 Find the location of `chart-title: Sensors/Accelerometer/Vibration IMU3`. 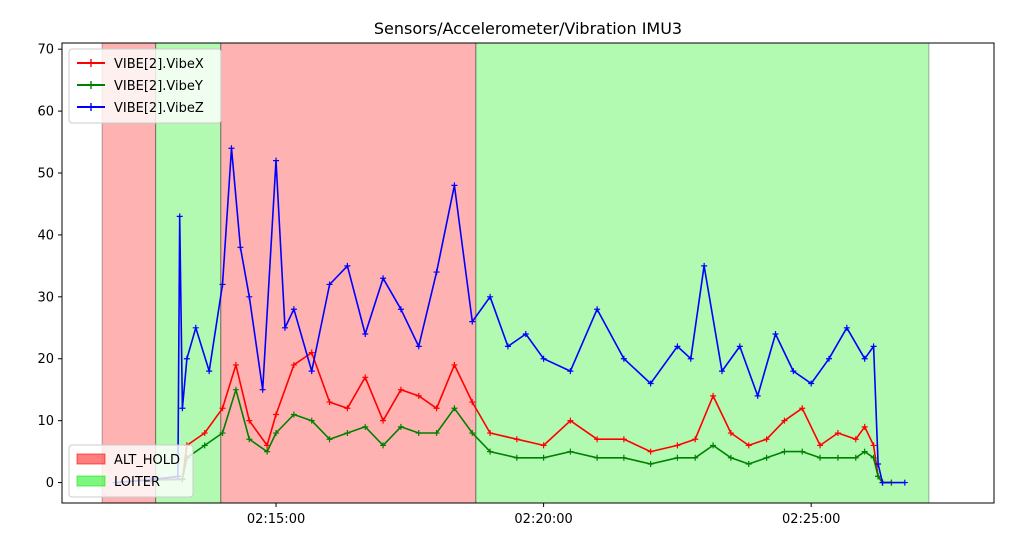

chart-title: Sensors/Accelerometer/Vibration IMU3 is located at coordinates (528, 28).